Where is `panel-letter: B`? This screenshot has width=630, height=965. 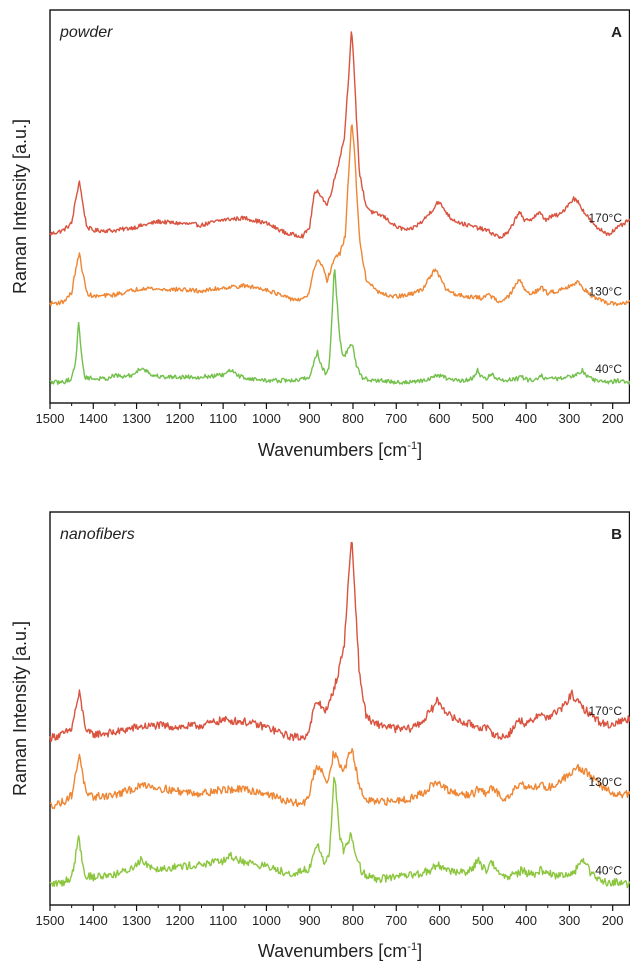 panel-letter: B is located at coordinates (616, 534).